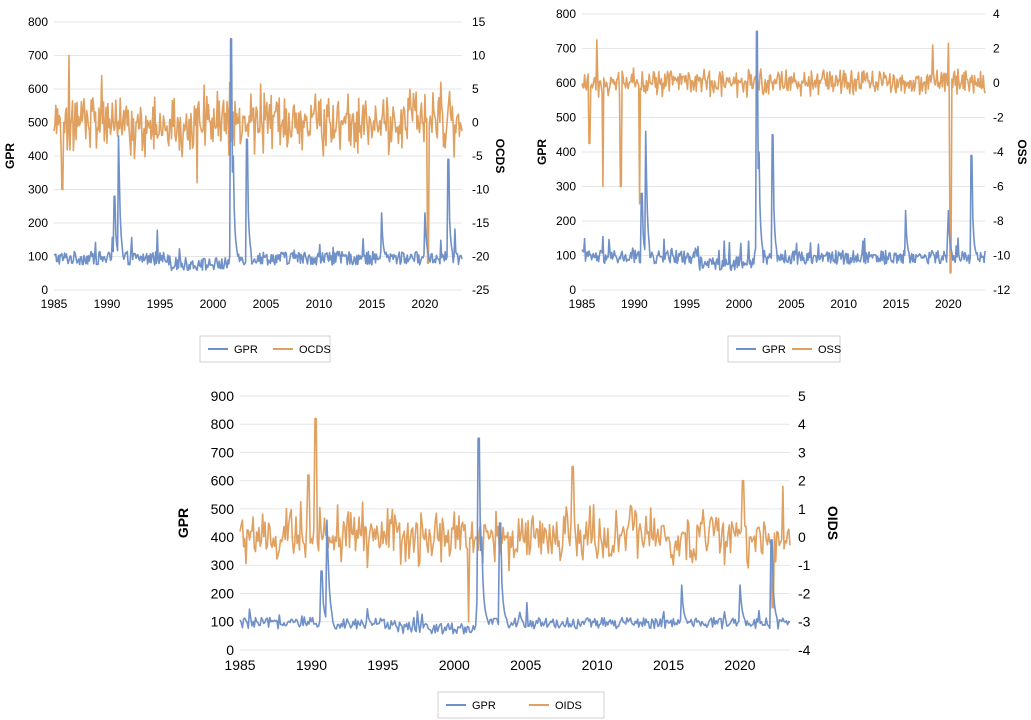 Image resolution: width=1031 pixels, height=720 pixels. Describe the element at coordinates (454, 665) in the screenshot. I see `x-tick-label: 2000` at that location.